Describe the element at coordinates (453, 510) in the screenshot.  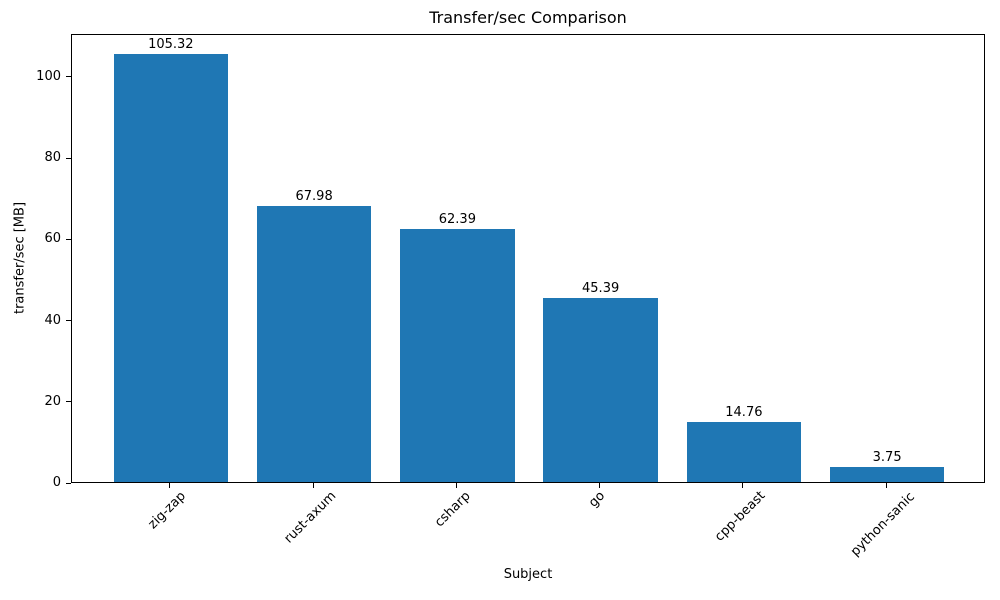
I see `x-tick-label: csharp` at that location.